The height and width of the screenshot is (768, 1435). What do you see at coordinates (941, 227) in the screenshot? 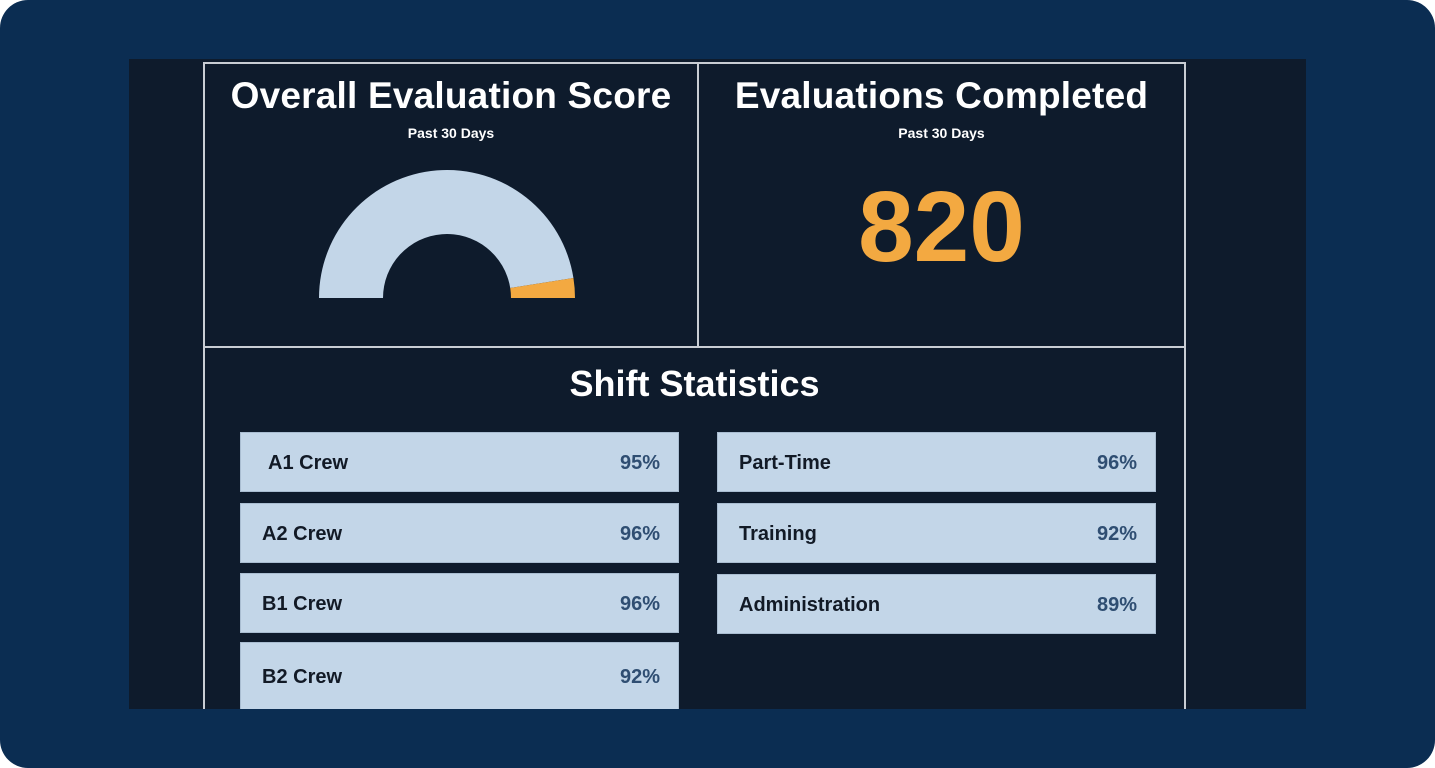
I see `evaluations-completed-value: 820` at bounding box center [941, 227].